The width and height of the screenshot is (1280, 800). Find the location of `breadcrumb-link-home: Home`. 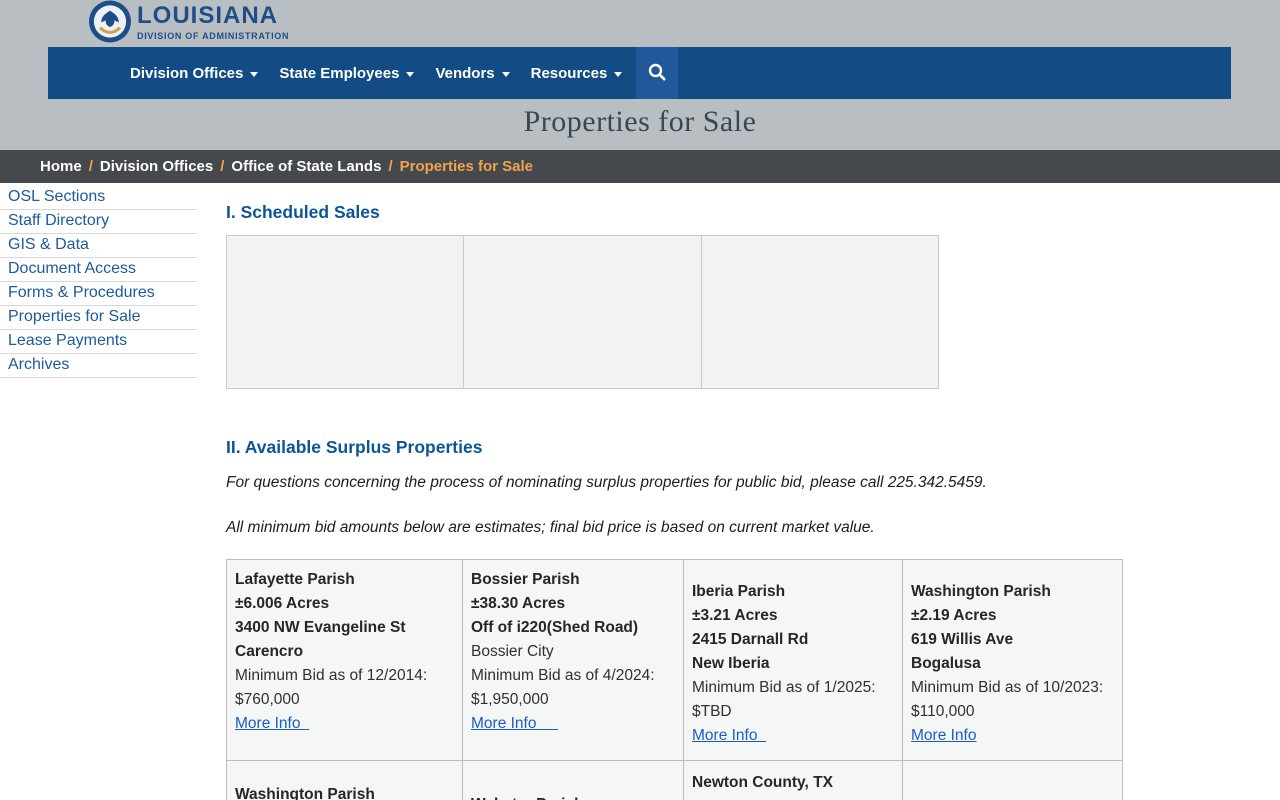

breadcrumb-link-home: Home is located at coordinates (61, 166).